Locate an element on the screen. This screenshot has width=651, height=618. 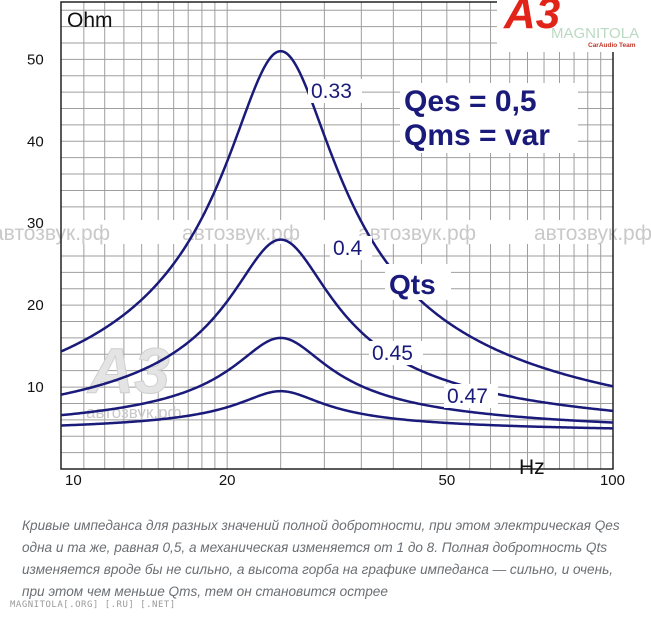
brand-logo: A3 MAGNITOLA CarAudio Team is located at coordinates (568, 26).